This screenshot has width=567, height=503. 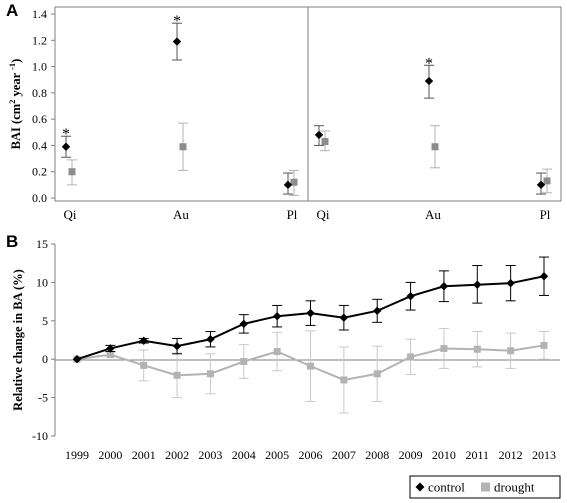 I want to click on panel-a-y-tick-label: 0.8, so click(x=39, y=93).